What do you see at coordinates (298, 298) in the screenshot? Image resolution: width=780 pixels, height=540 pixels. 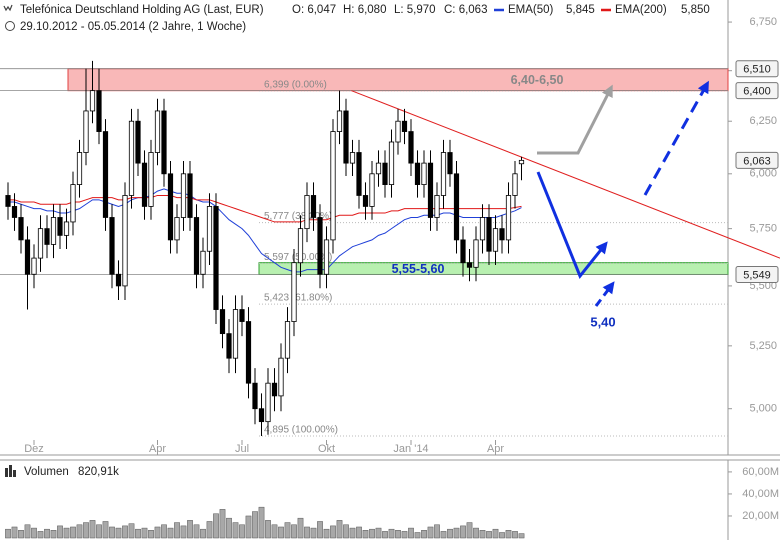 I see `fib-label: 5,423 (61.80%)` at bounding box center [298, 298].